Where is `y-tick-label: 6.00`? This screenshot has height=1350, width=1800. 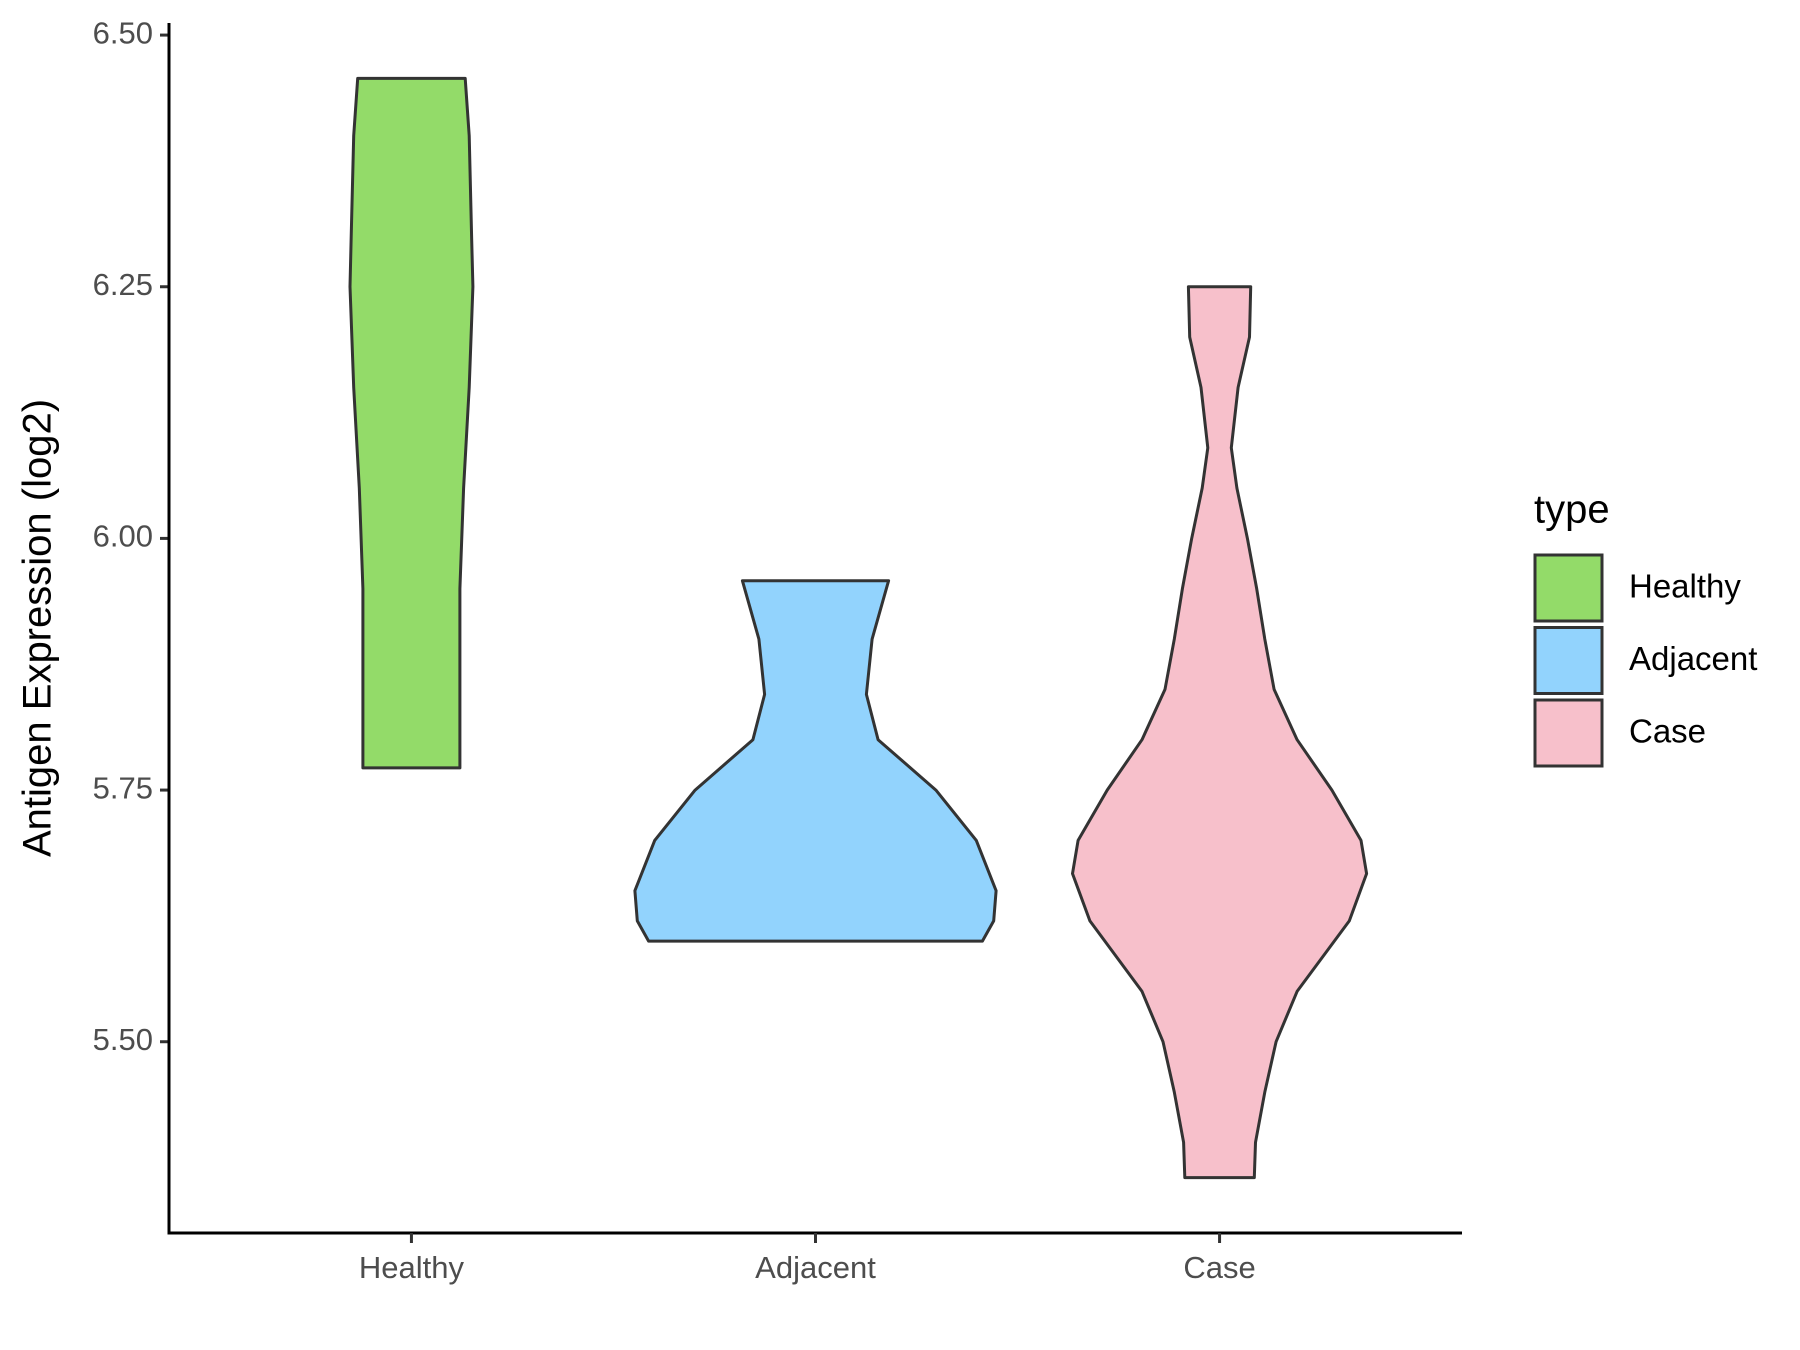
y-tick-label: 6.00 is located at coordinates (123, 536).